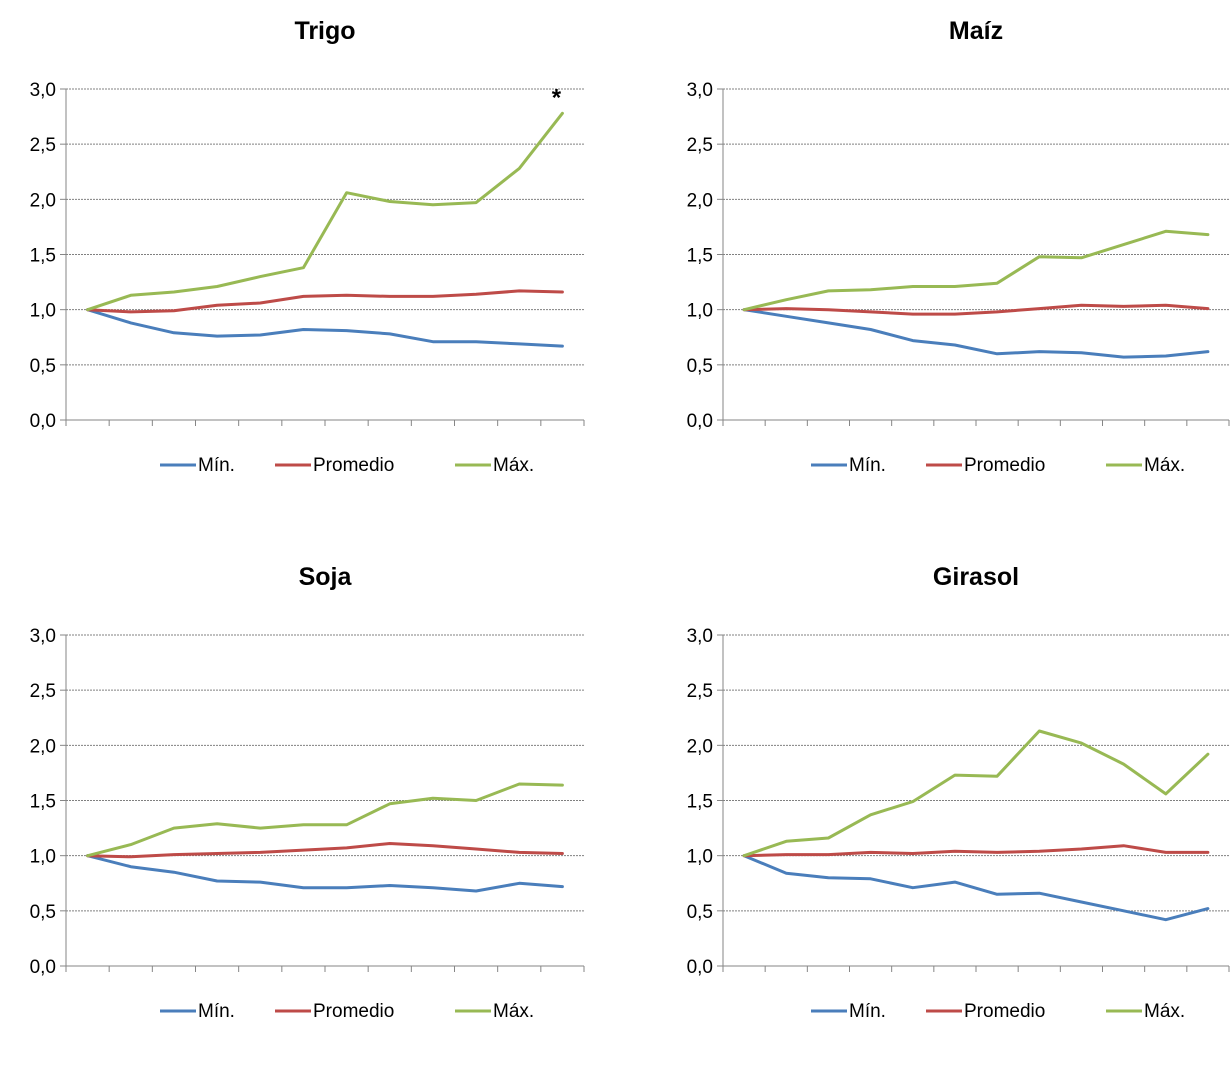  I want to click on chart-title: Maíz, so click(976, 31).